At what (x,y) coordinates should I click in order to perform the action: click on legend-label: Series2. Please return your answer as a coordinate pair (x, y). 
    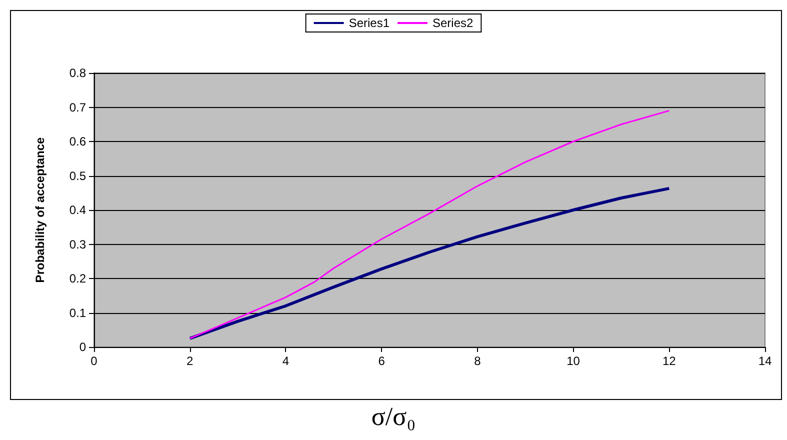
    Looking at the image, I should click on (453, 23).